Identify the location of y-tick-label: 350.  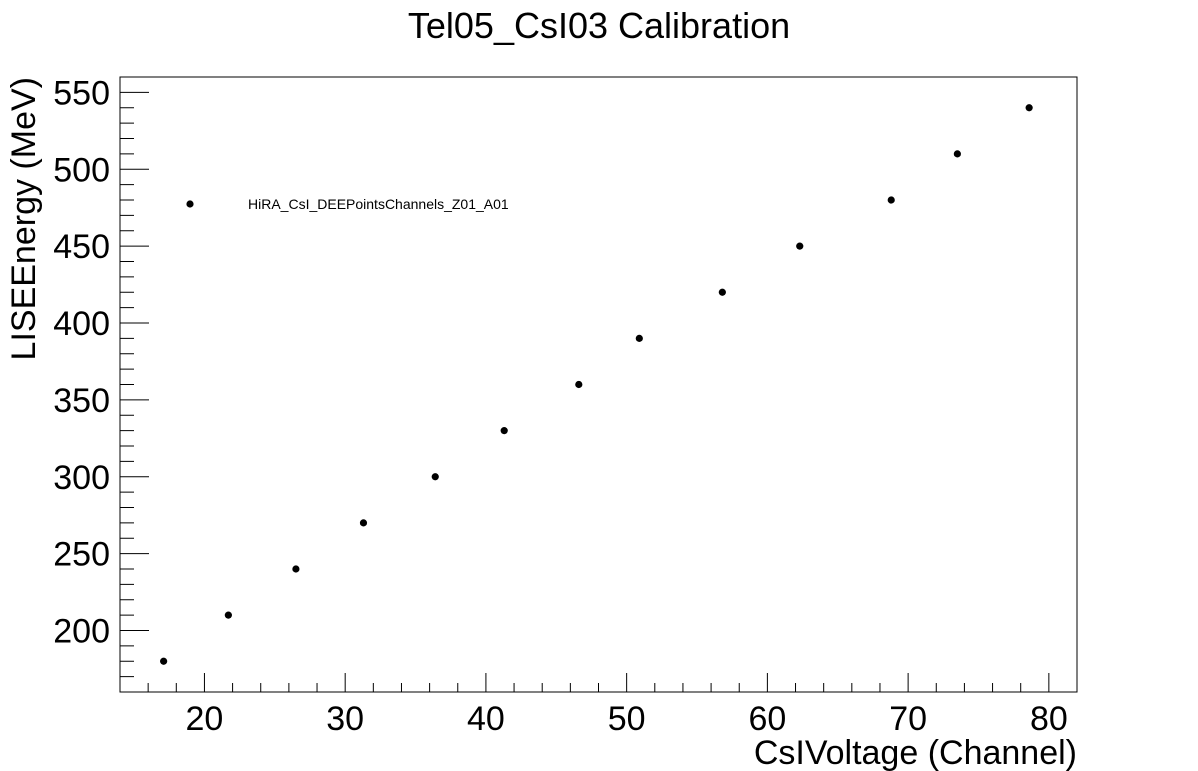
(81, 401).